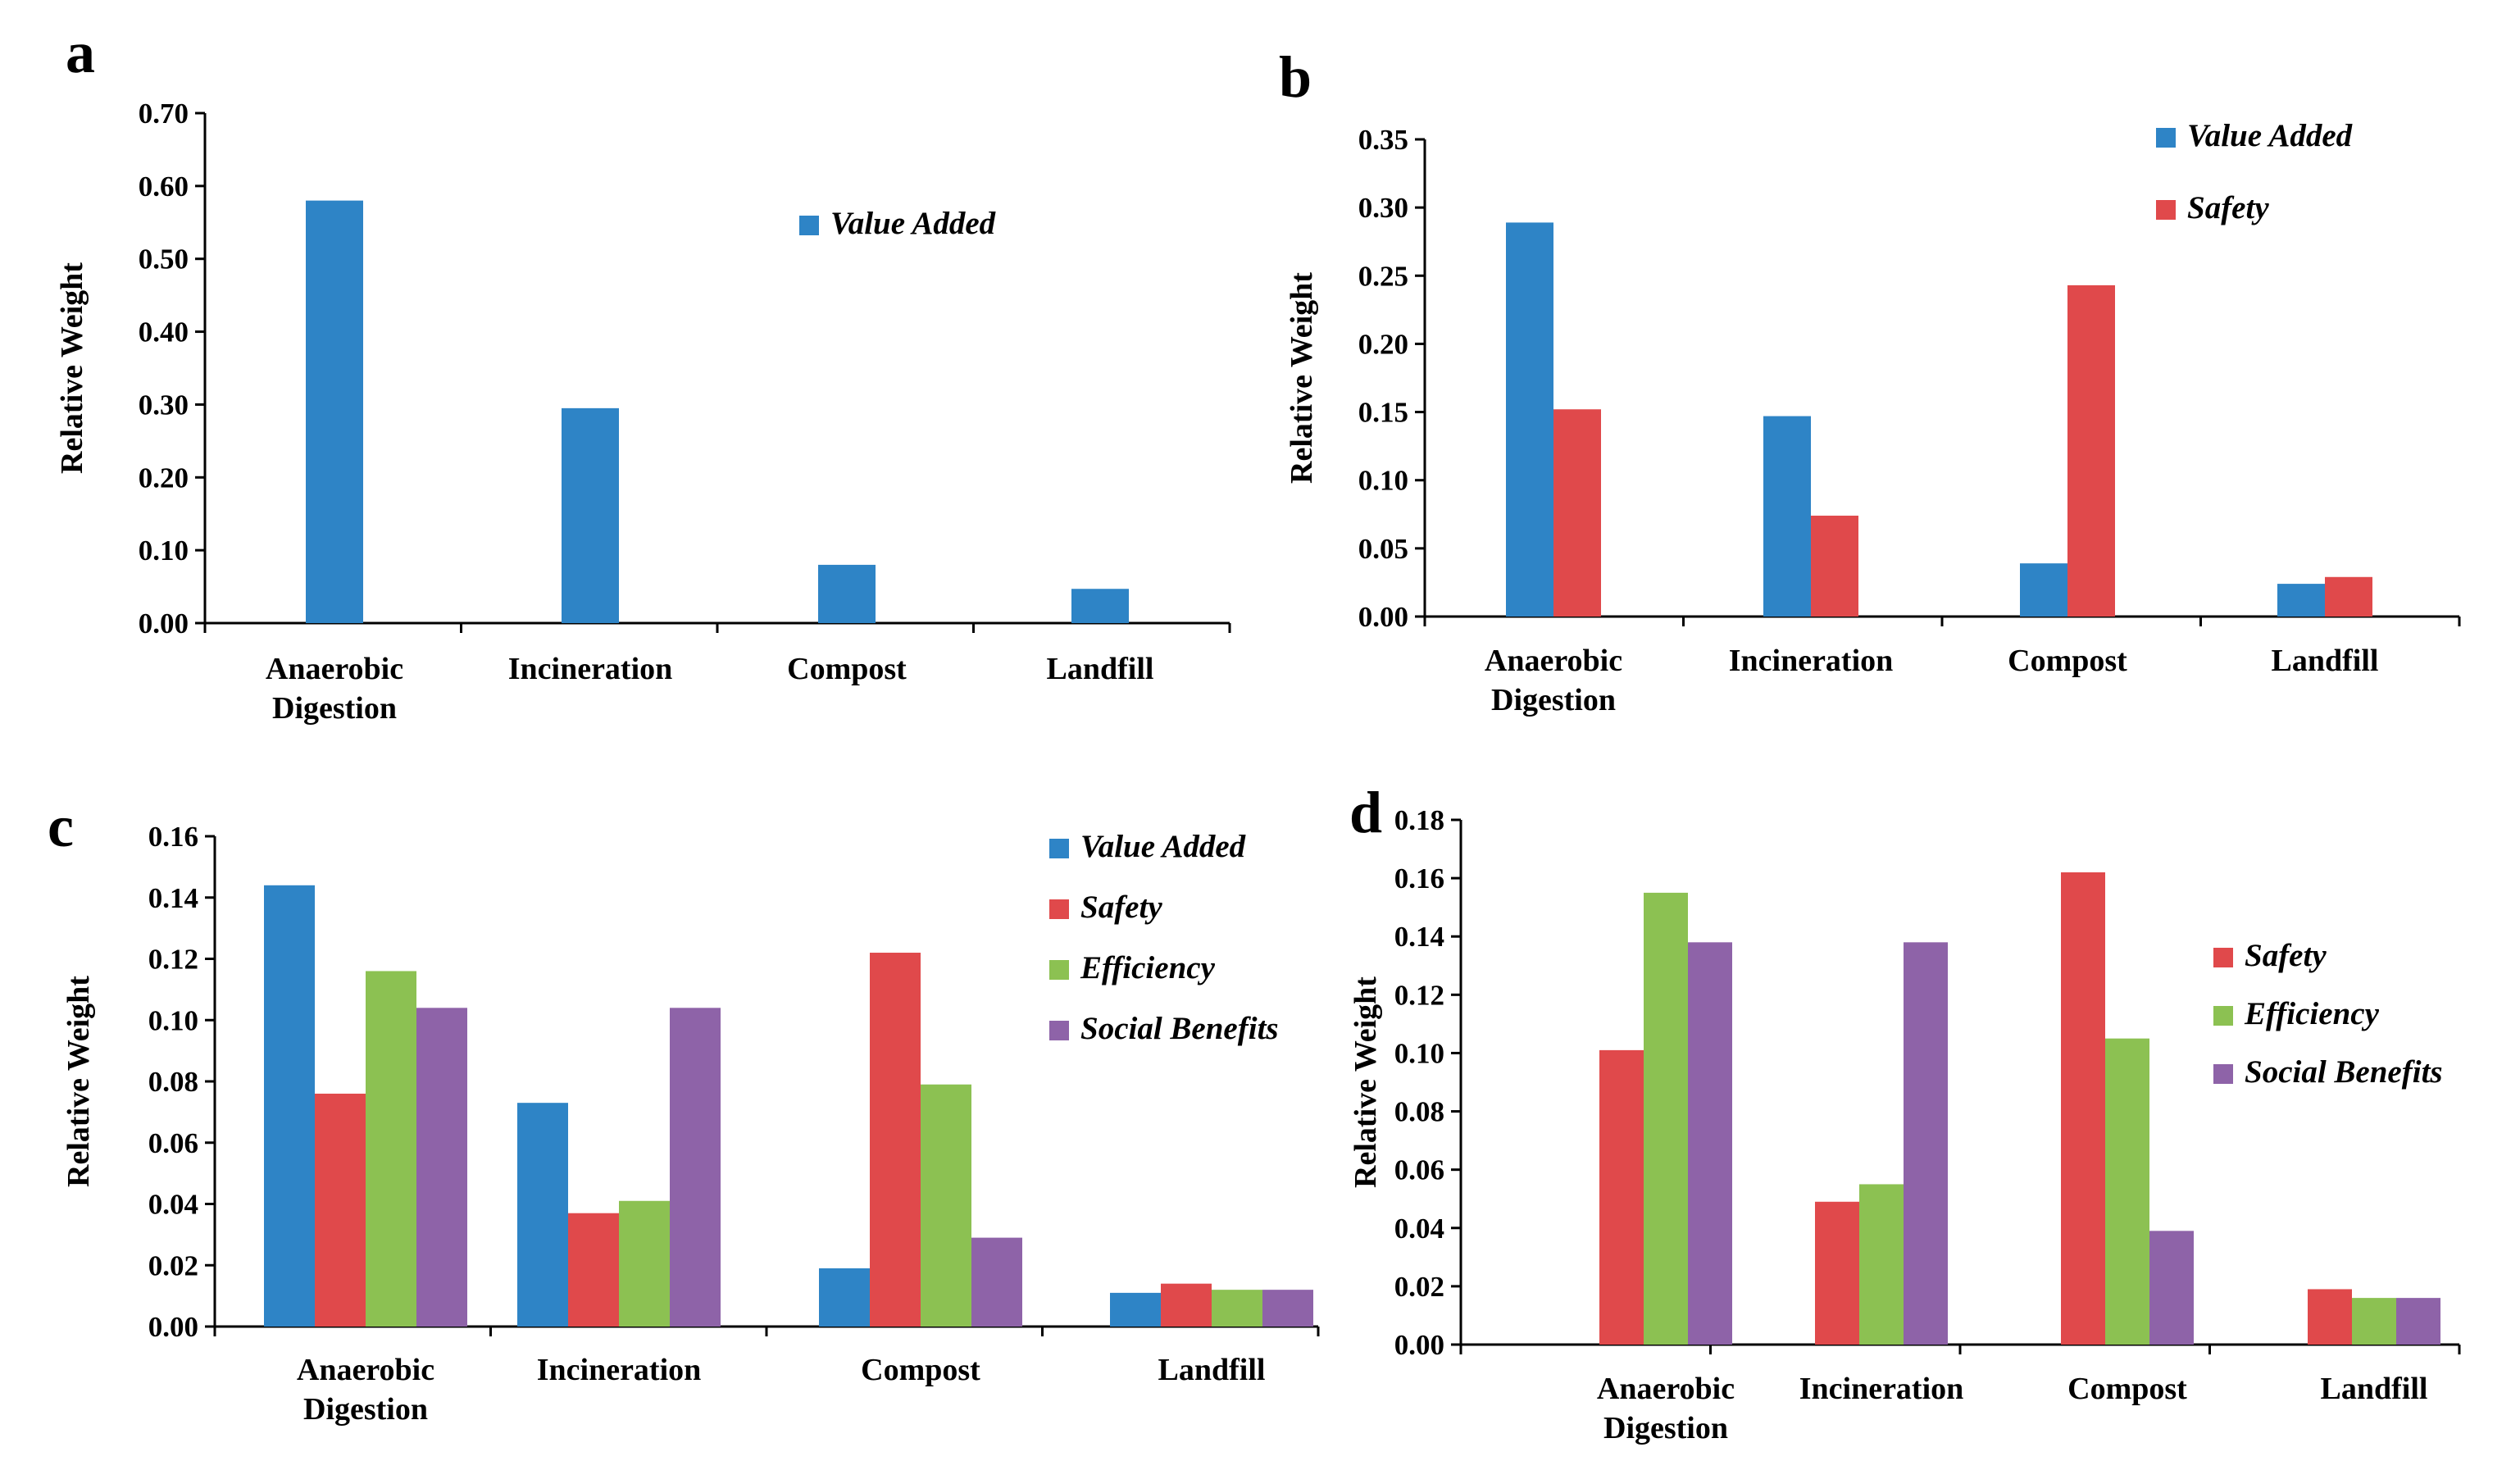  Describe the element at coordinates (164, 259) in the screenshot. I see `y-tick-label: 0.50` at that location.